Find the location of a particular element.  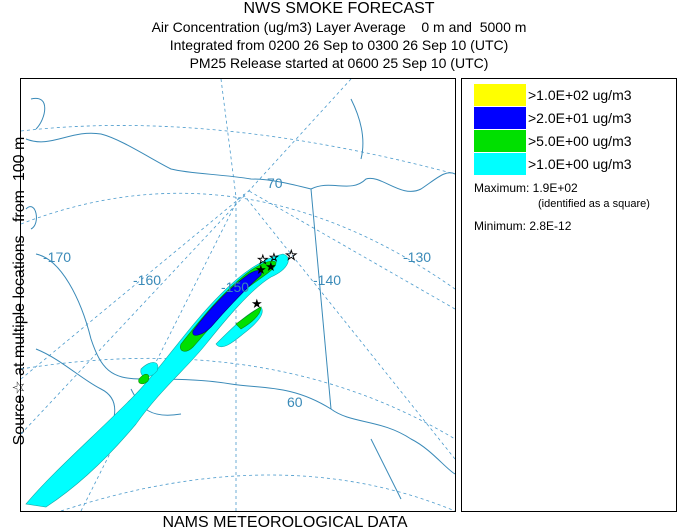

legend-label: >5.0E+00 ug/m3 is located at coordinates (580, 141).